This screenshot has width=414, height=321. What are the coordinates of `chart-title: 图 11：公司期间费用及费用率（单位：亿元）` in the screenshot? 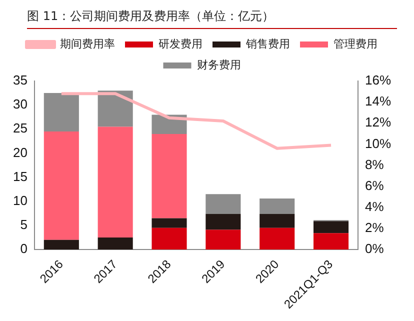 It's located at (212, 18).